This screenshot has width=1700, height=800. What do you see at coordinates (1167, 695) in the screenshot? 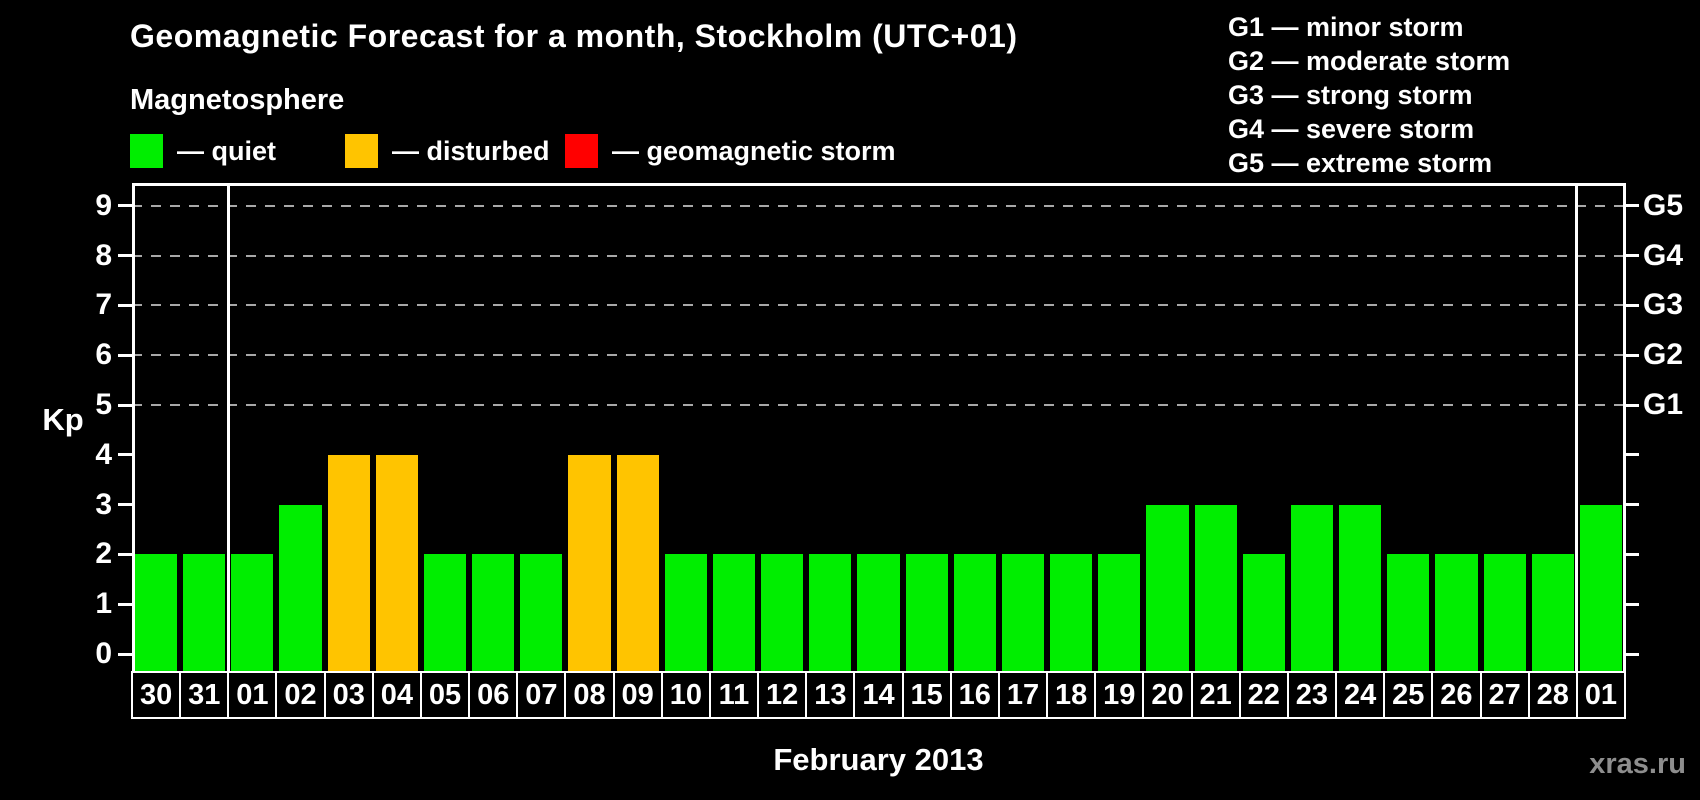
I see `day-label-20: 20` at bounding box center [1167, 695].